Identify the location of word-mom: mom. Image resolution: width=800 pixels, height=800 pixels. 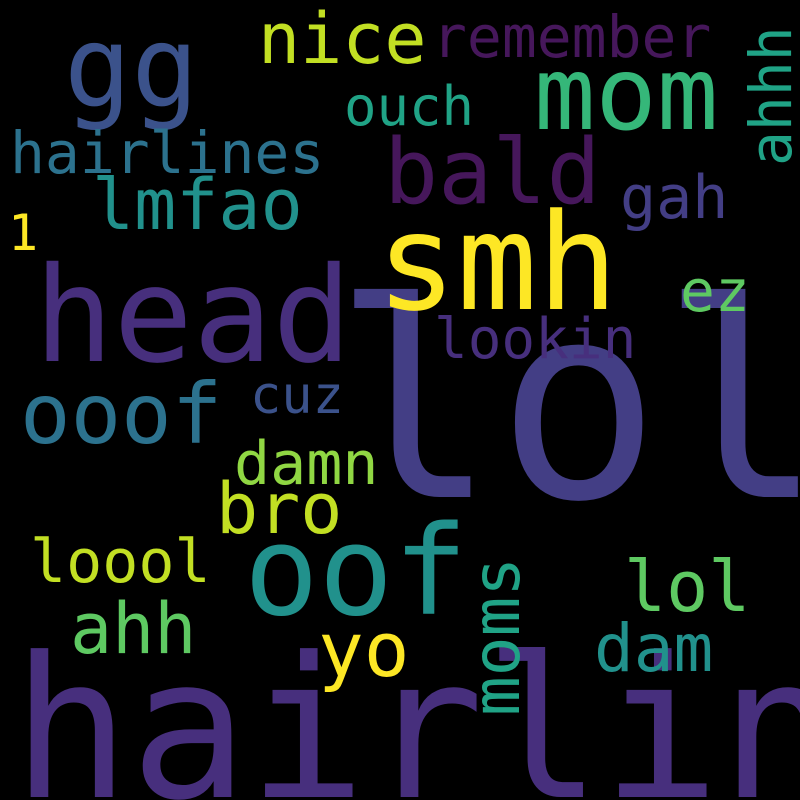
(626, 94).